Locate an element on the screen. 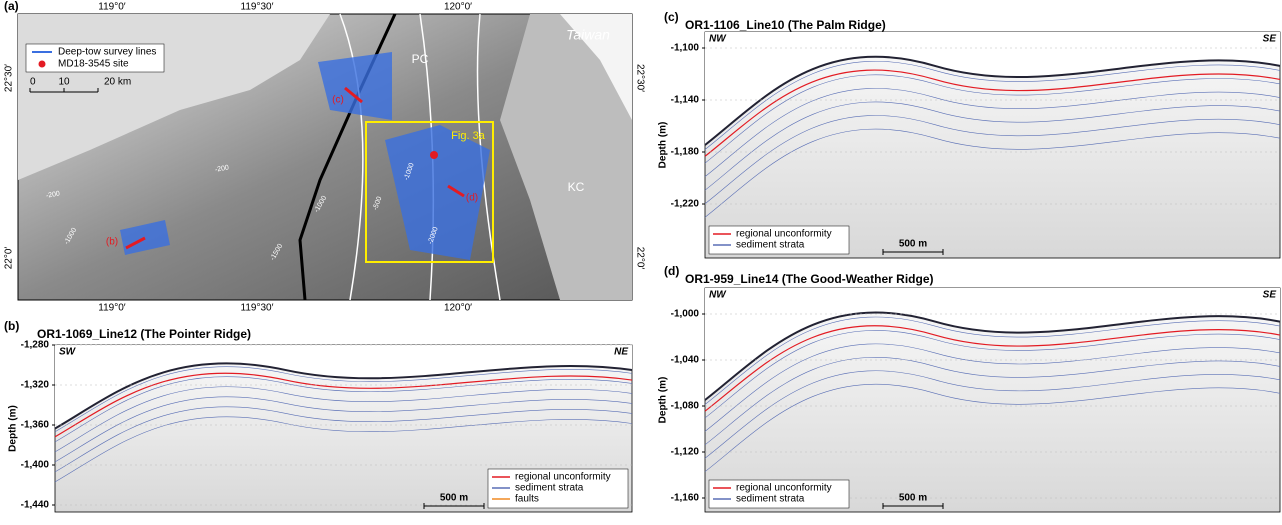  panel-label: (d) is located at coordinates (671, 271).